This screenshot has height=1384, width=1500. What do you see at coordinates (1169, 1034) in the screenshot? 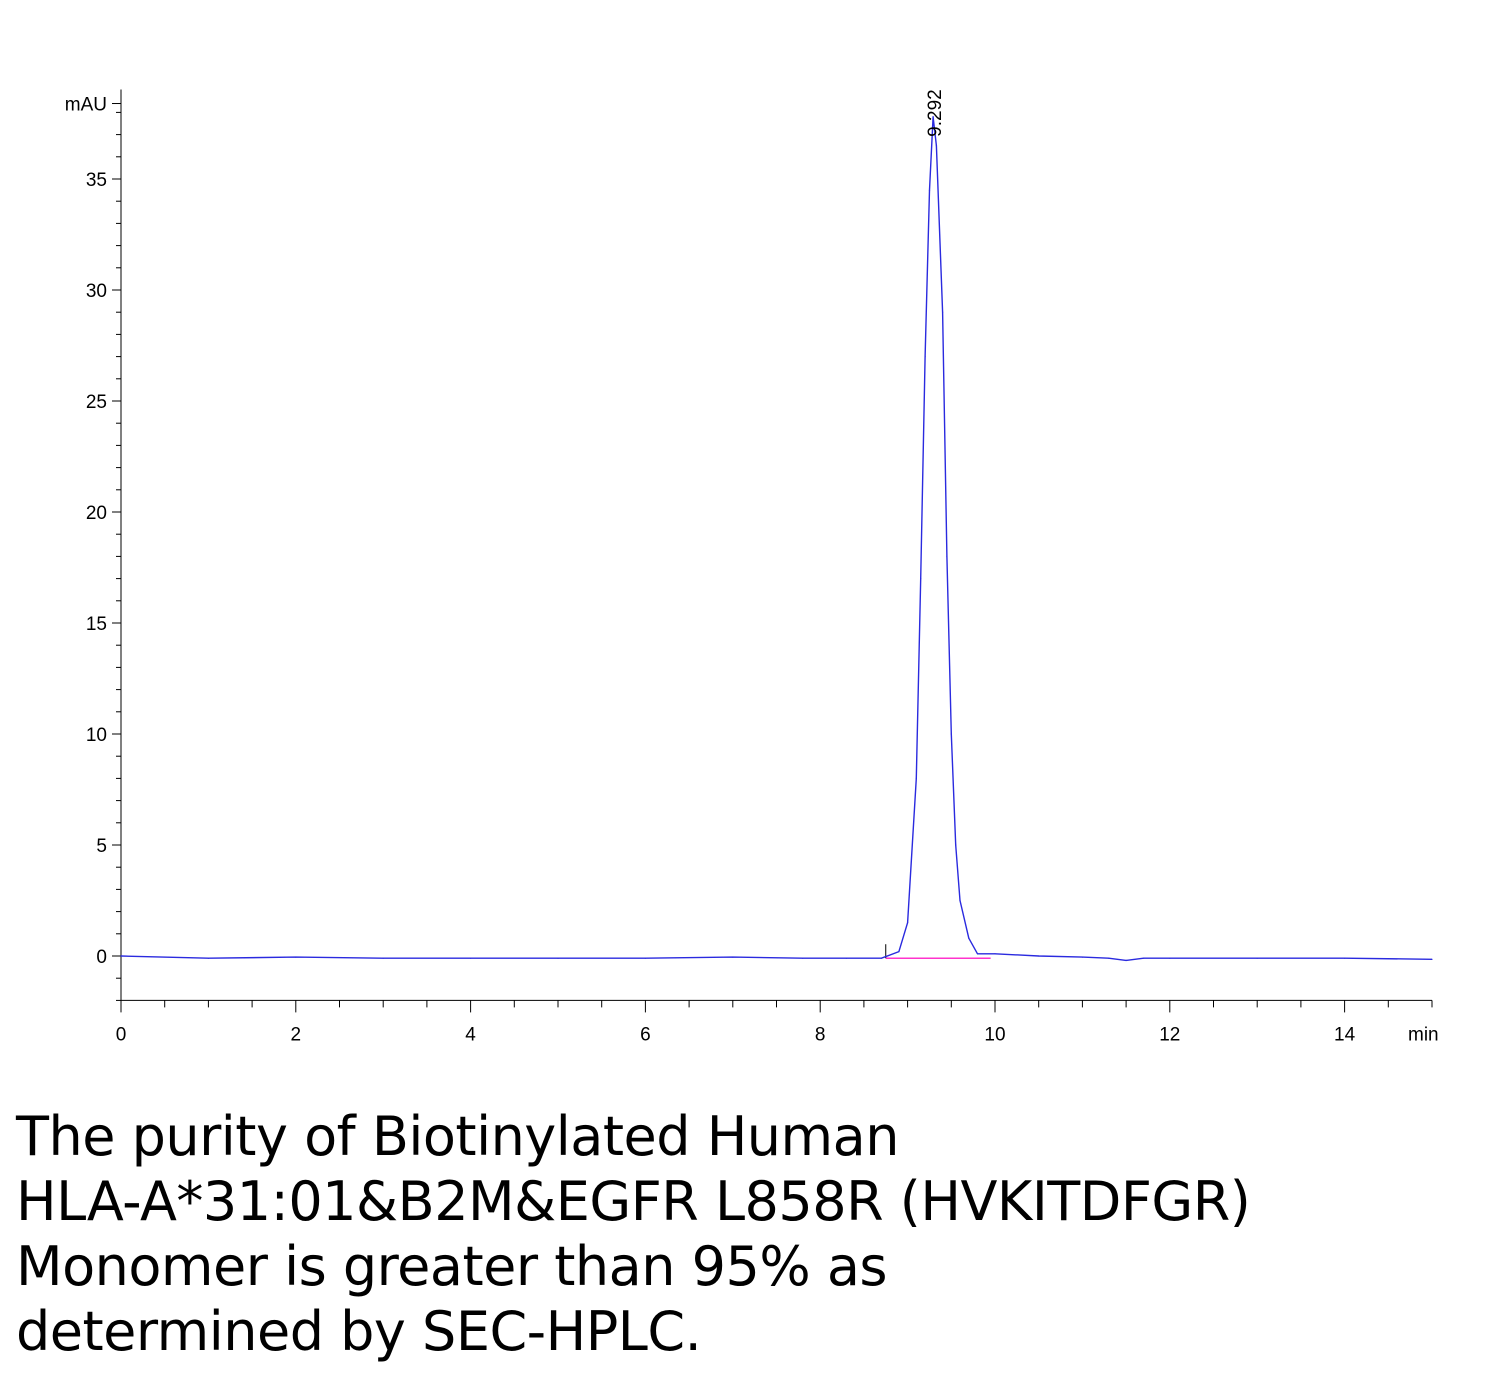
I see `x-tick-label-6: 12` at bounding box center [1169, 1034].